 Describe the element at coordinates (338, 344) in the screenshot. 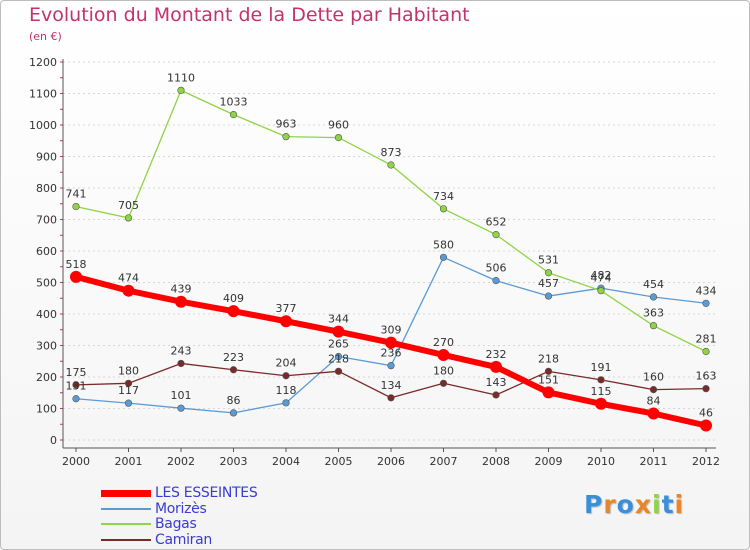

I see `data-label: 265` at that location.